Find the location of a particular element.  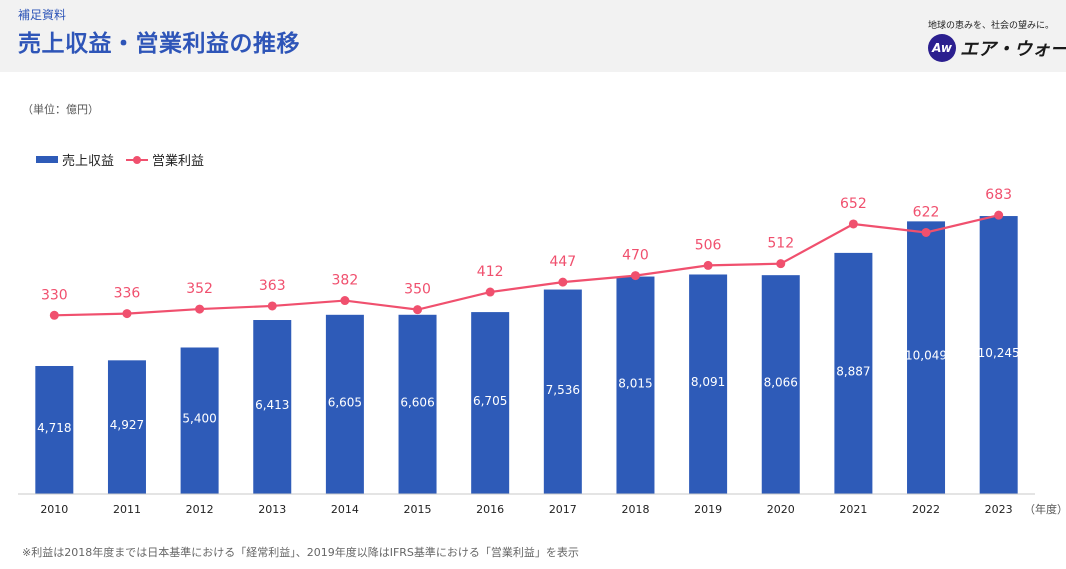

revenue-data-label: 8,066 is located at coordinates (781, 383).